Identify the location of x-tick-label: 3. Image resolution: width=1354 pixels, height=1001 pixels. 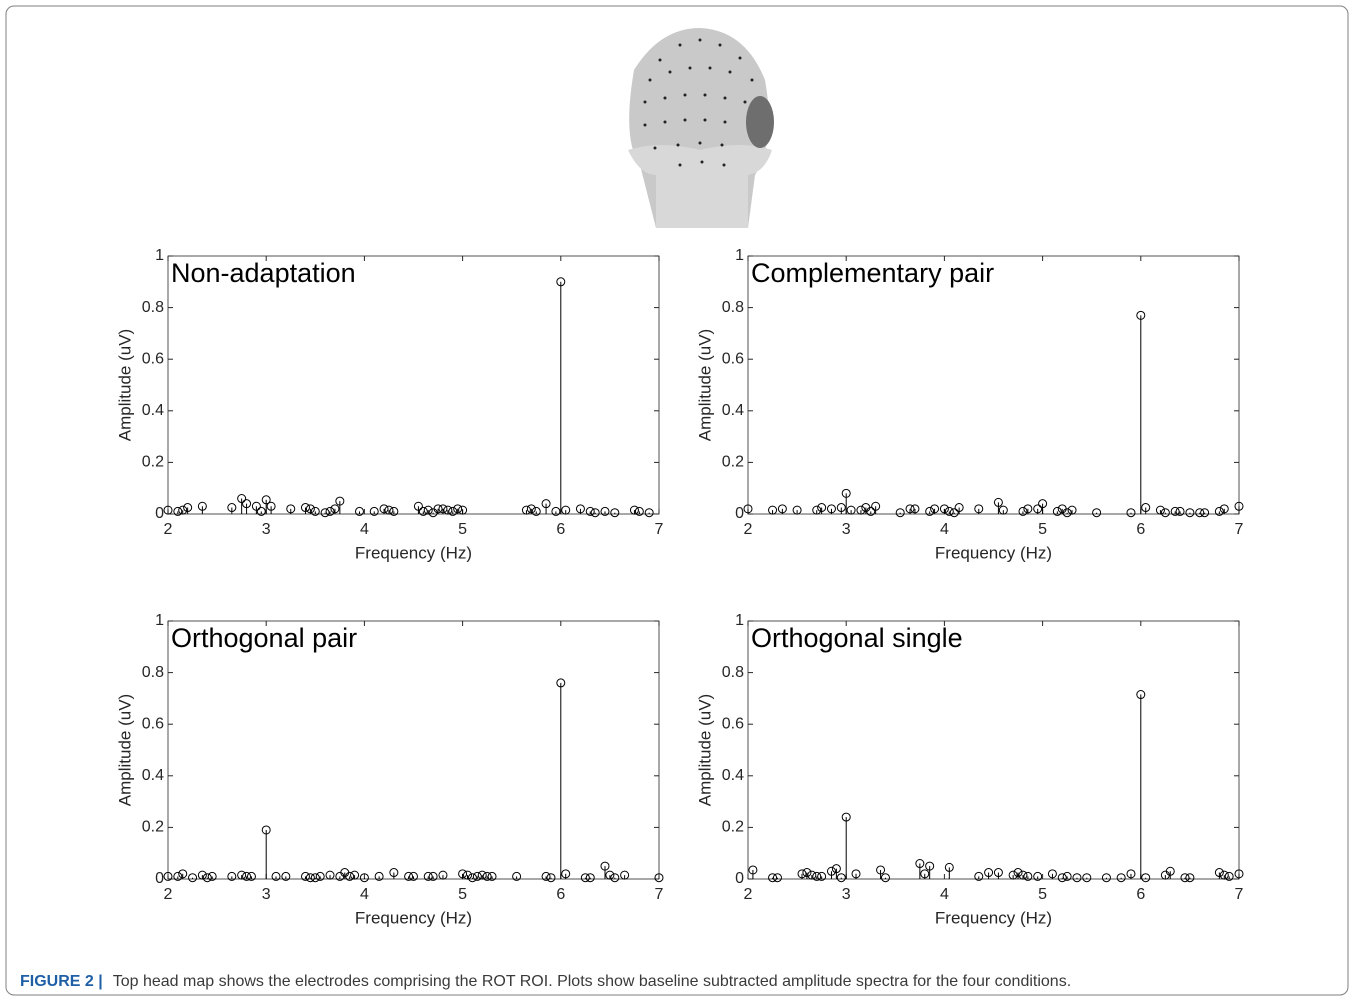
(266, 529).